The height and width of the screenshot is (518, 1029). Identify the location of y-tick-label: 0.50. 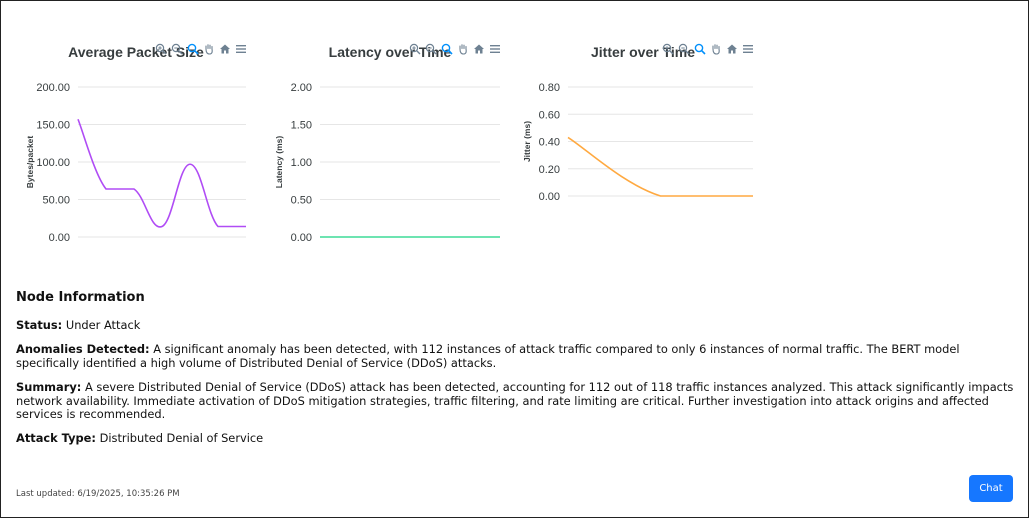
(301, 201).